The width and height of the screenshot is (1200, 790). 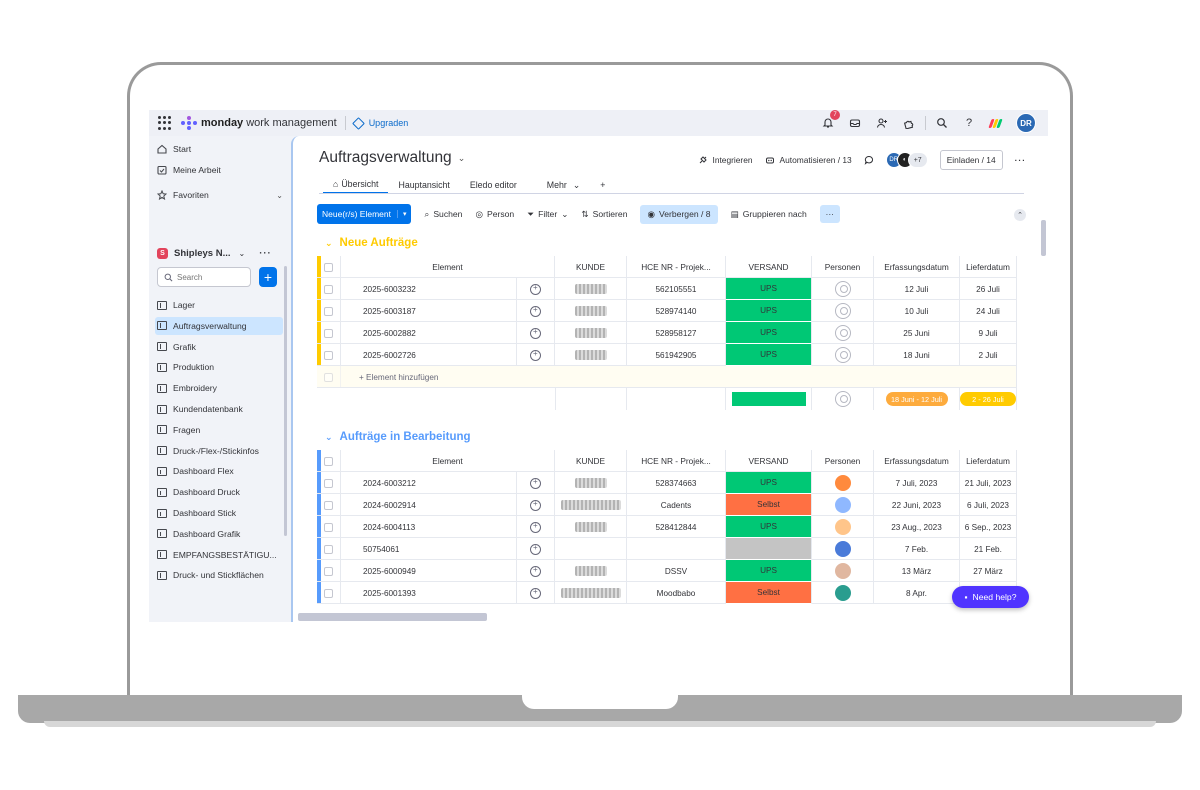 I want to click on shipping-status-cell: Selbst, so click(x=769, y=505).